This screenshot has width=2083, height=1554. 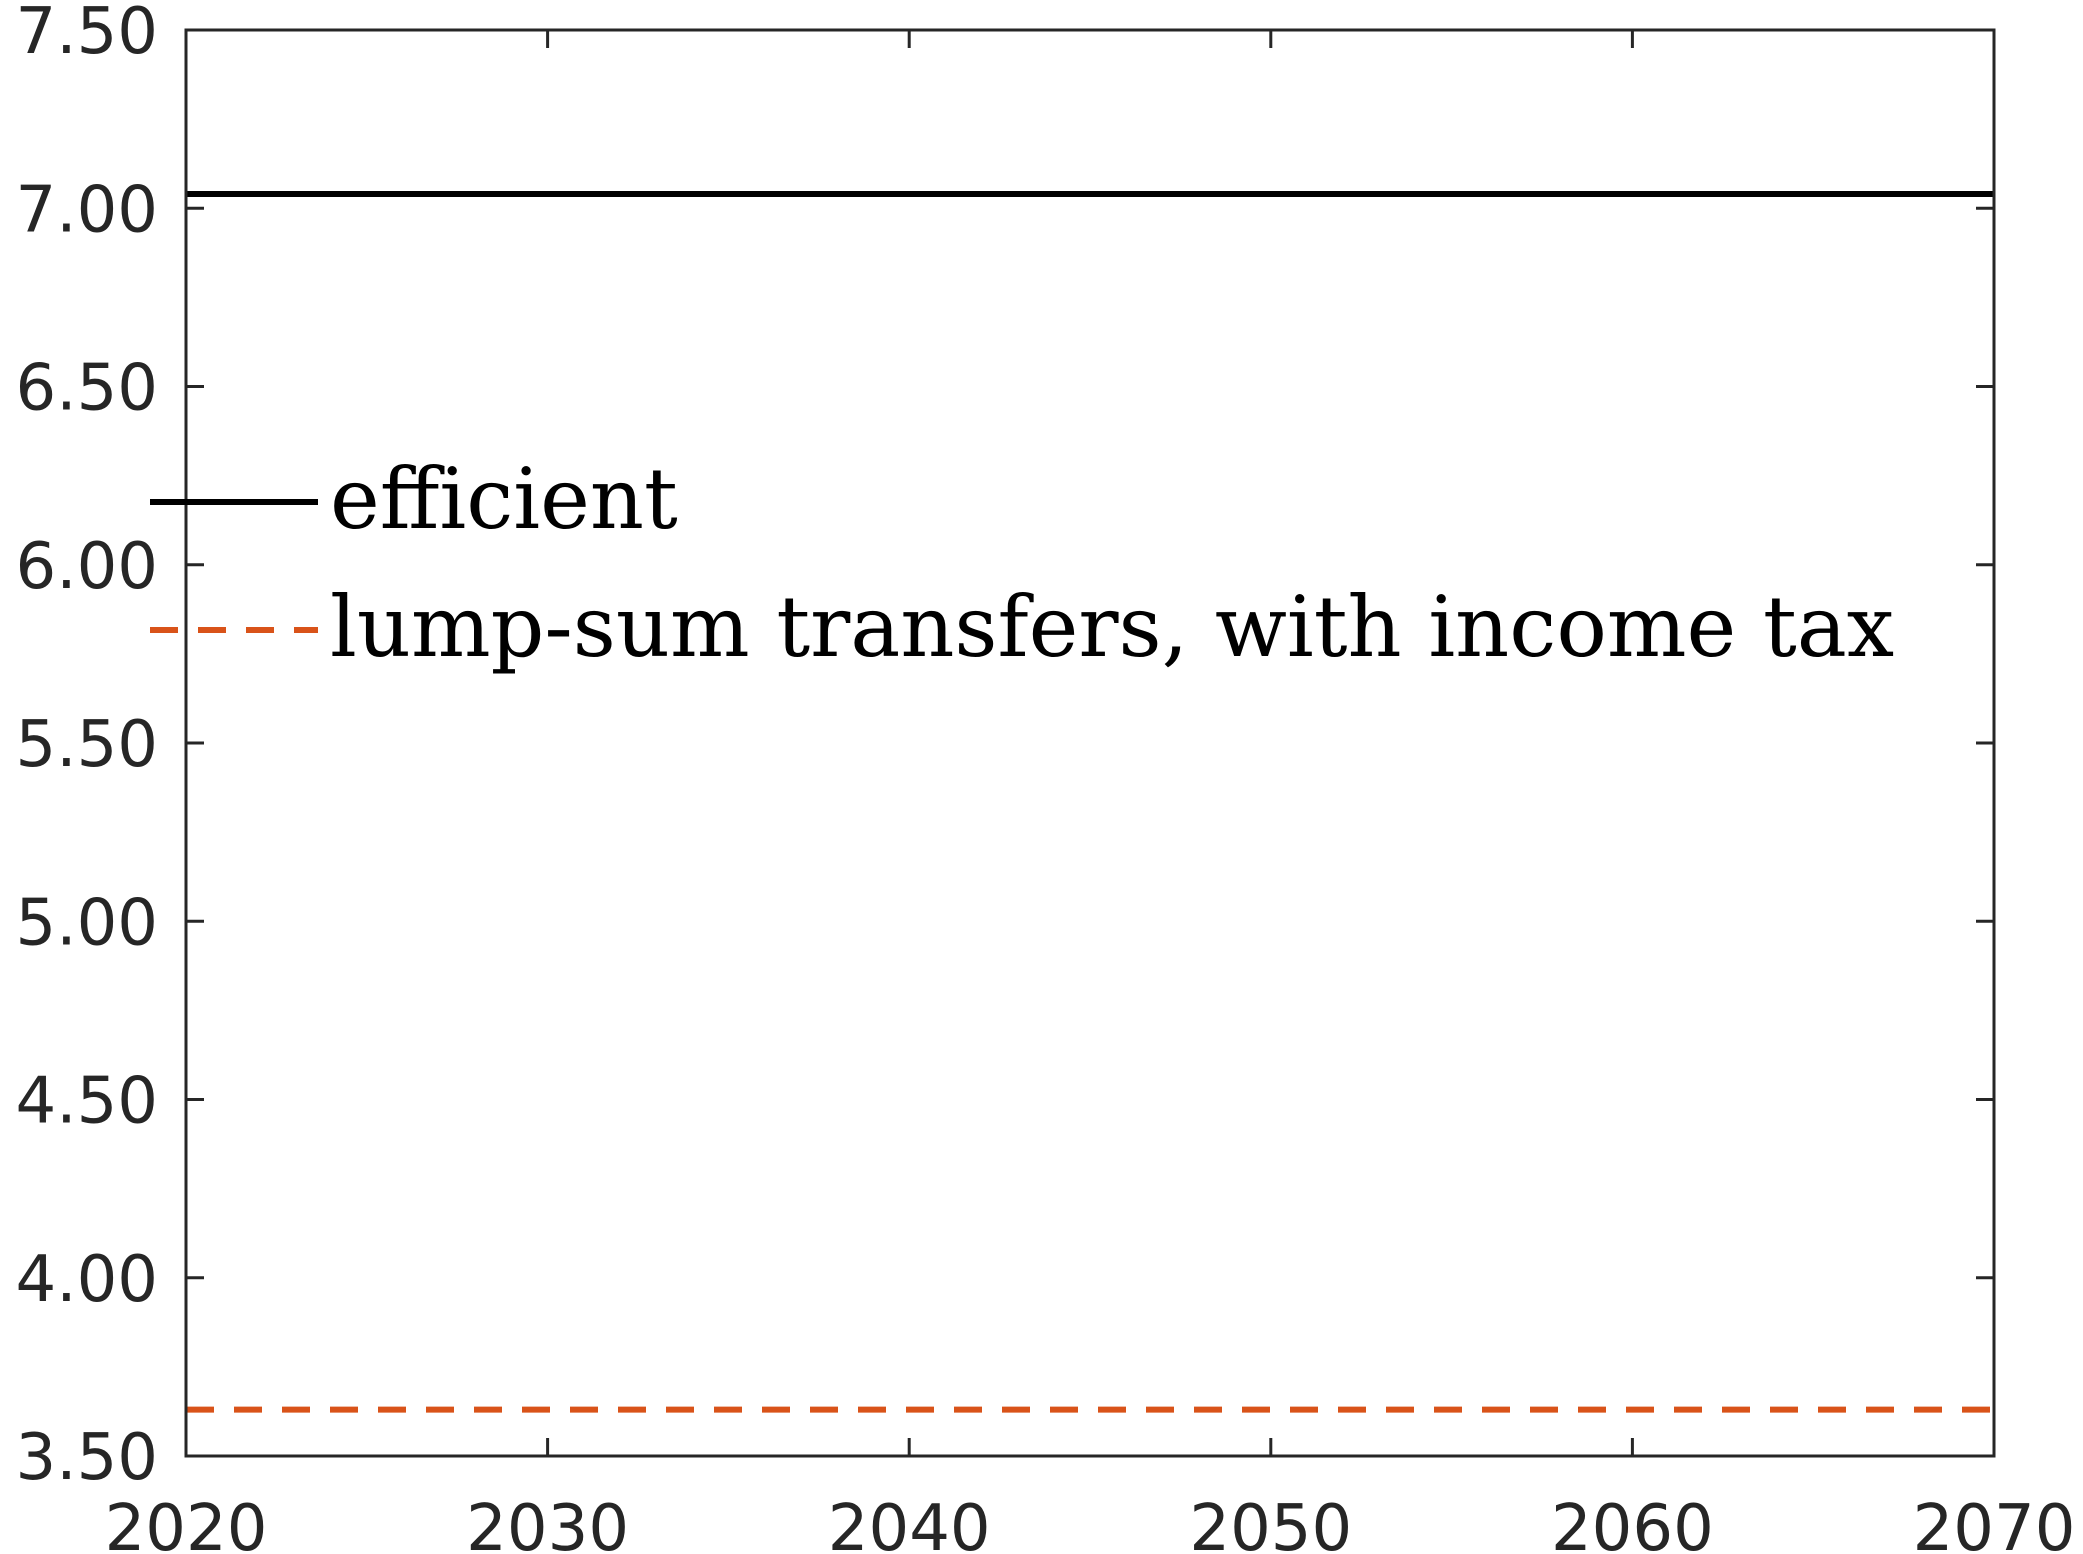 What do you see at coordinates (1270, 1523) in the screenshot?
I see `x-tick-label: 2050` at bounding box center [1270, 1523].